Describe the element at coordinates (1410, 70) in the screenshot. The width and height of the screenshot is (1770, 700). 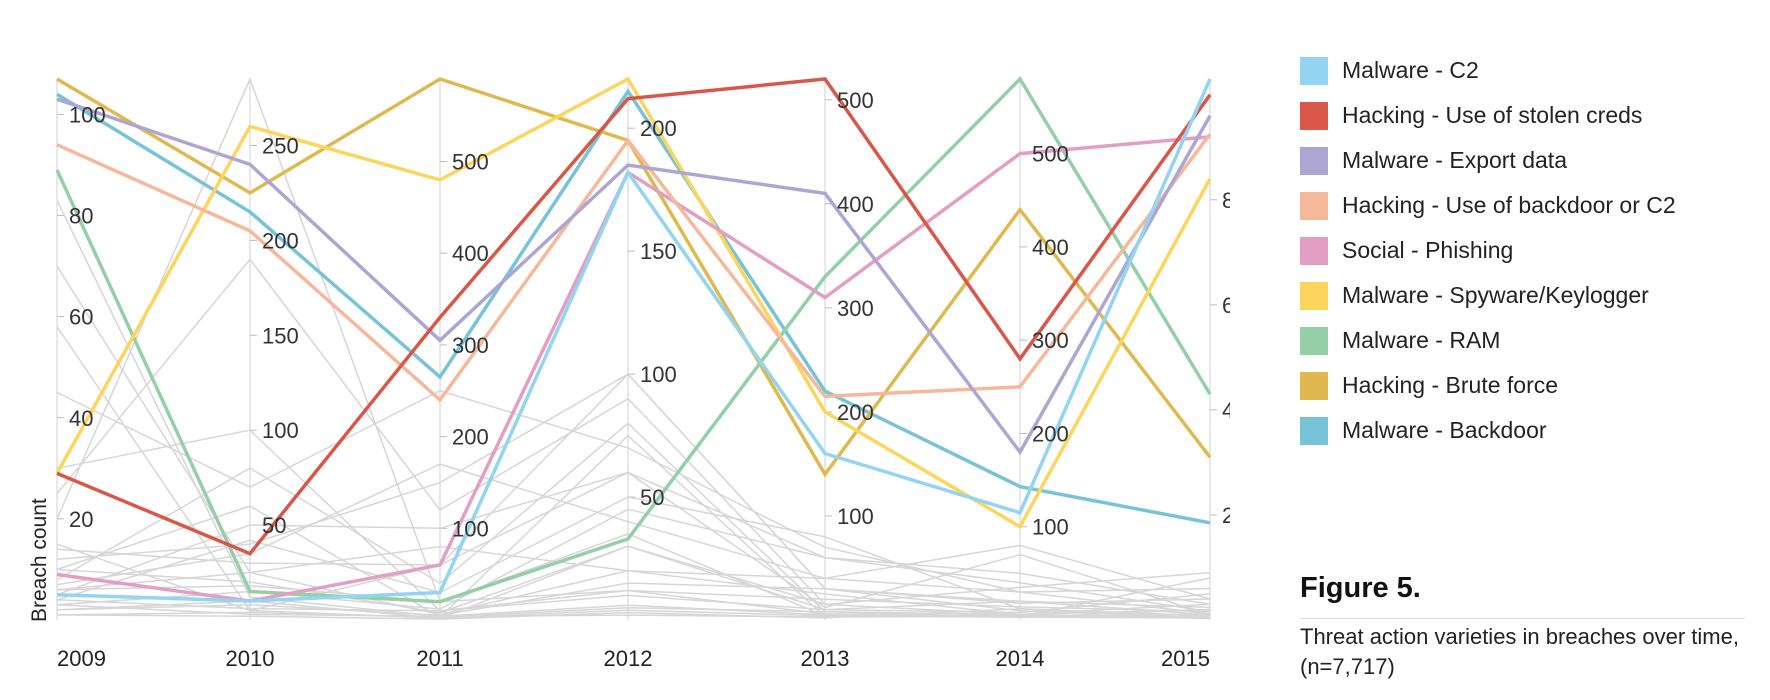
I see `legend-label: Malware - C2` at that location.